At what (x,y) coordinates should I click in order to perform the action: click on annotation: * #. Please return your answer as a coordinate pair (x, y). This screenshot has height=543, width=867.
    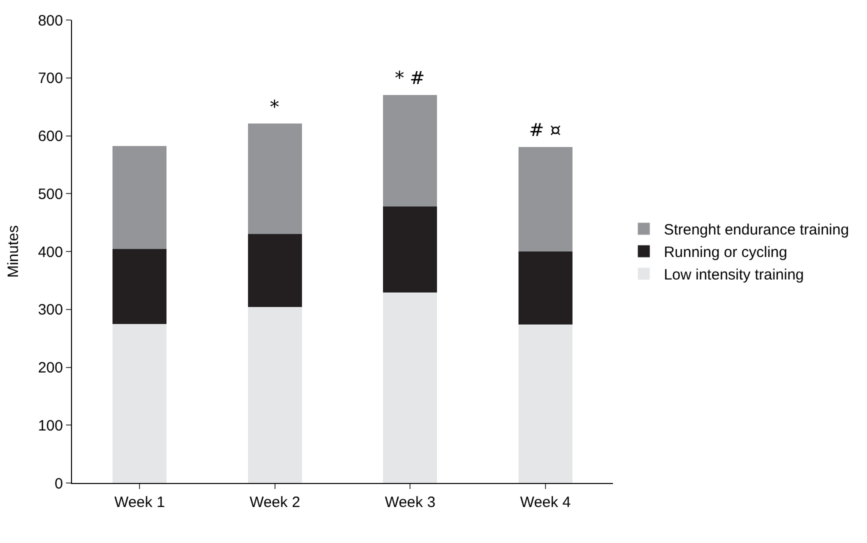
    Looking at the image, I should click on (410, 78).